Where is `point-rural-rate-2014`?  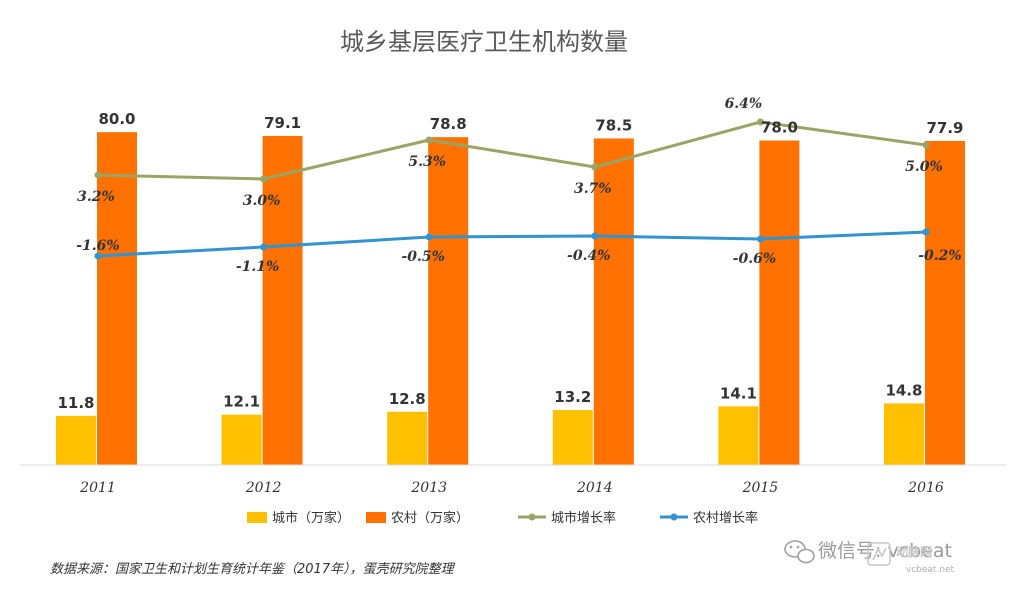 point-rural-rate-2014 is located at coordinates (595, 236).